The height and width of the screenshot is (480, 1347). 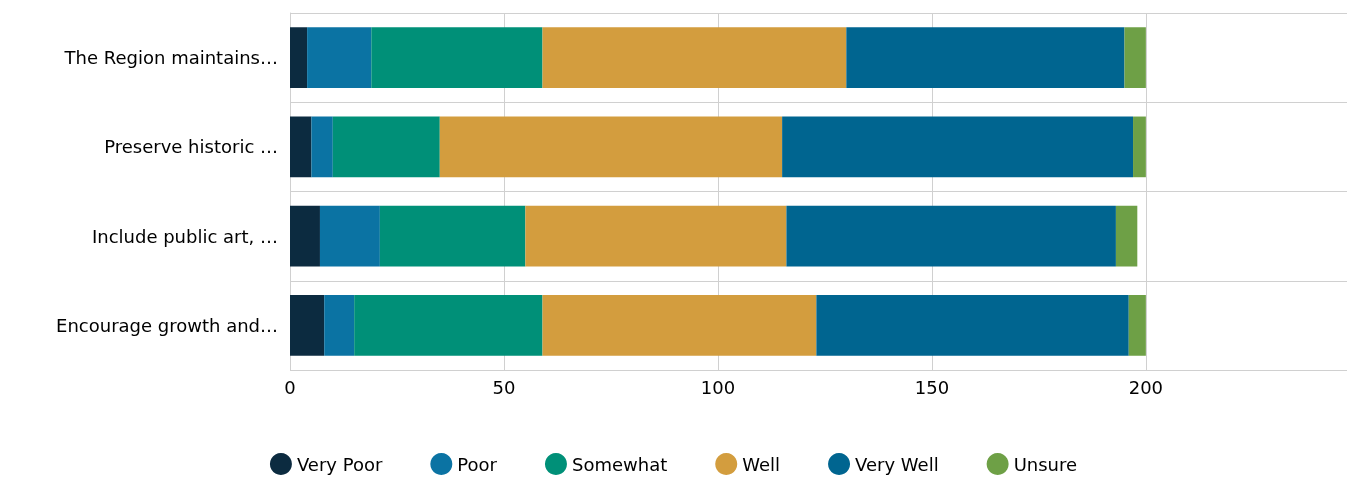 I want to click on x-tick-label: 0, so click(x=290, y=387).